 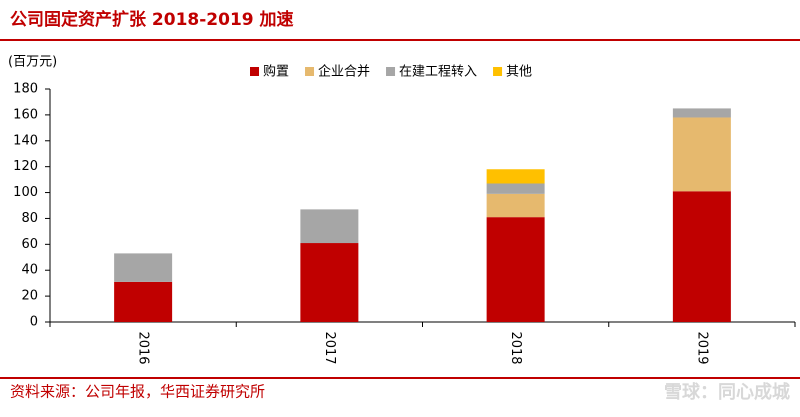 What do you see at coordinates (519, 72) in the screenshot?
I see `legend-label: 其他` at bounding box center [519, 72].